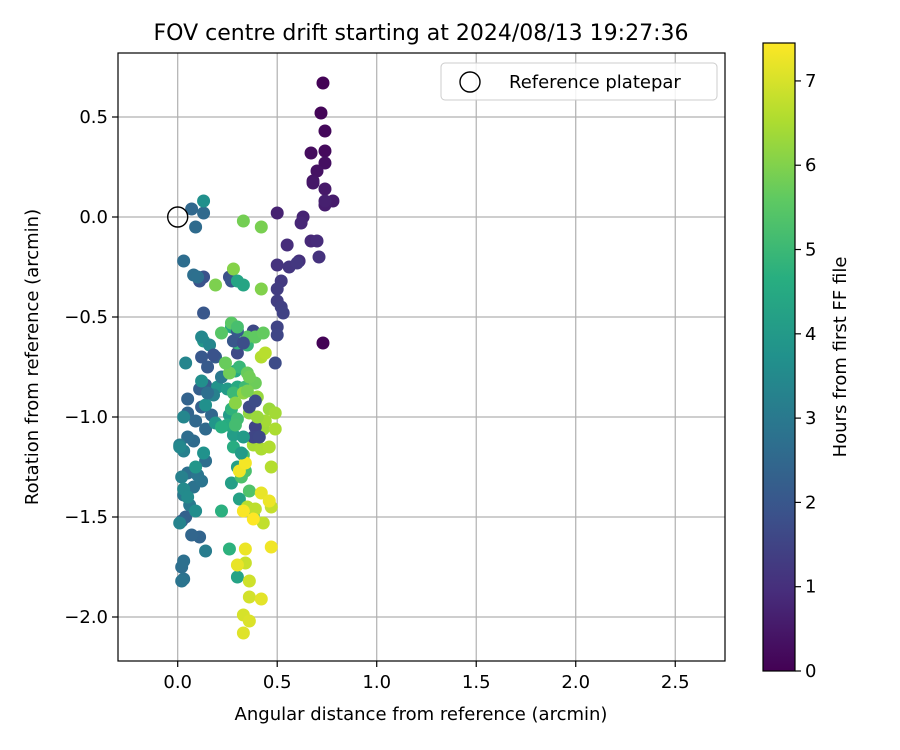  What do you see at coordinates (470, 82) in the screenshot?
I see `legend-marker` at bounding box center [470, 82].